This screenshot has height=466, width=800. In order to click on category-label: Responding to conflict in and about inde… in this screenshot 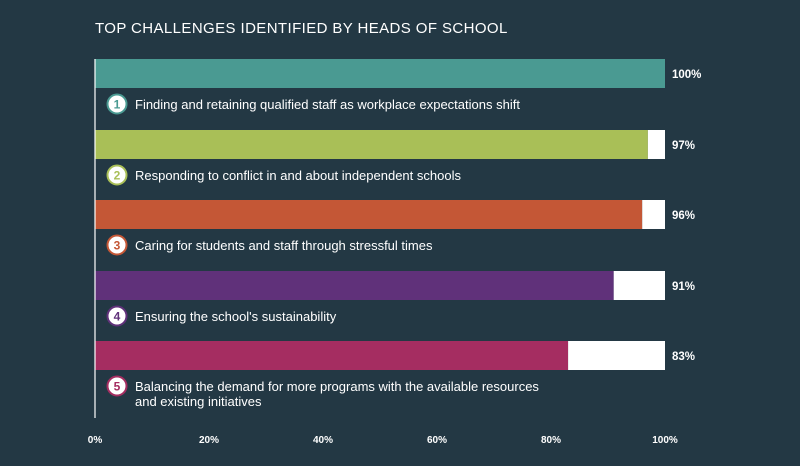, I will do `click(298, 175)`.